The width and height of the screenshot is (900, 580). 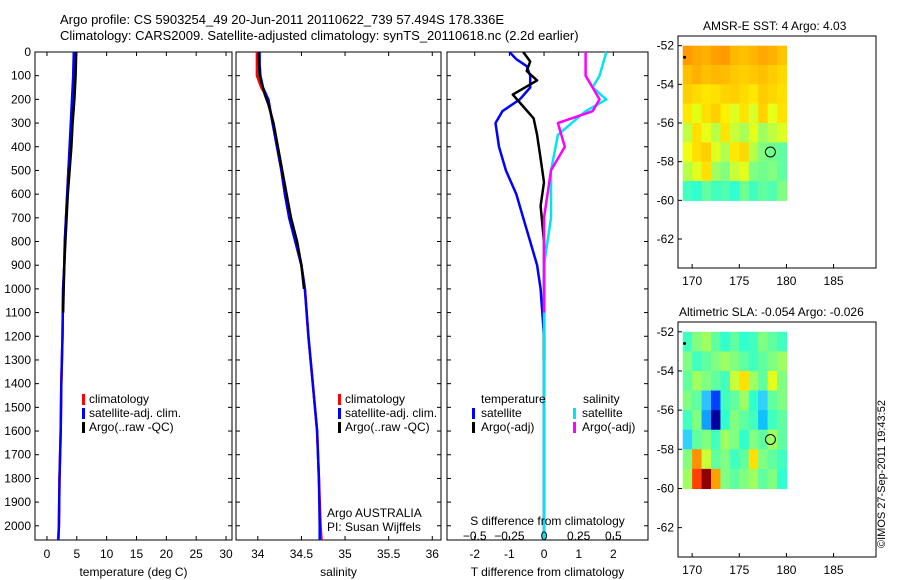 I want to click on temperature-ytick-label: 1100, so click(x=18, y=313).